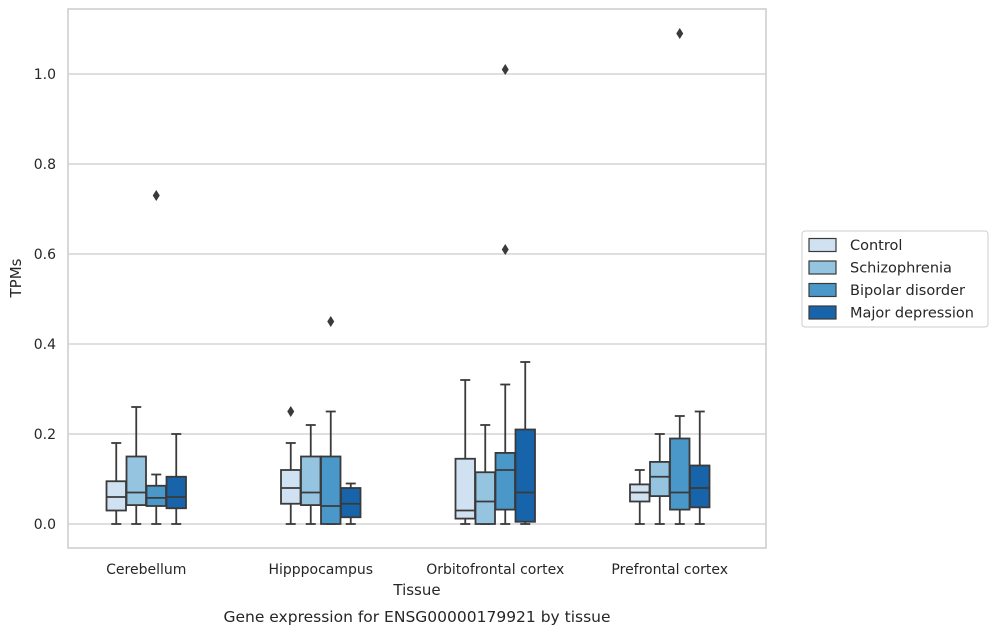  What do you see at coordinates (146, 570) in the screenshot?
I see `x-tick-label: Cerebellum` at bounding box center [146, 570].